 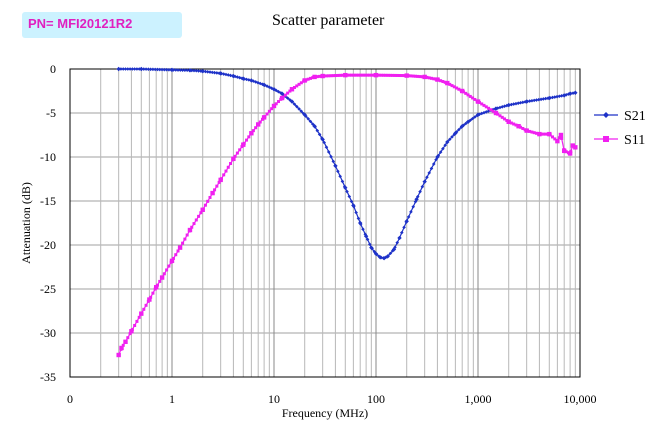 What do you see at coordinates (53, 69) in the screenshot?
I see `y-tick-label: 0` at bounding box center [53, 69].